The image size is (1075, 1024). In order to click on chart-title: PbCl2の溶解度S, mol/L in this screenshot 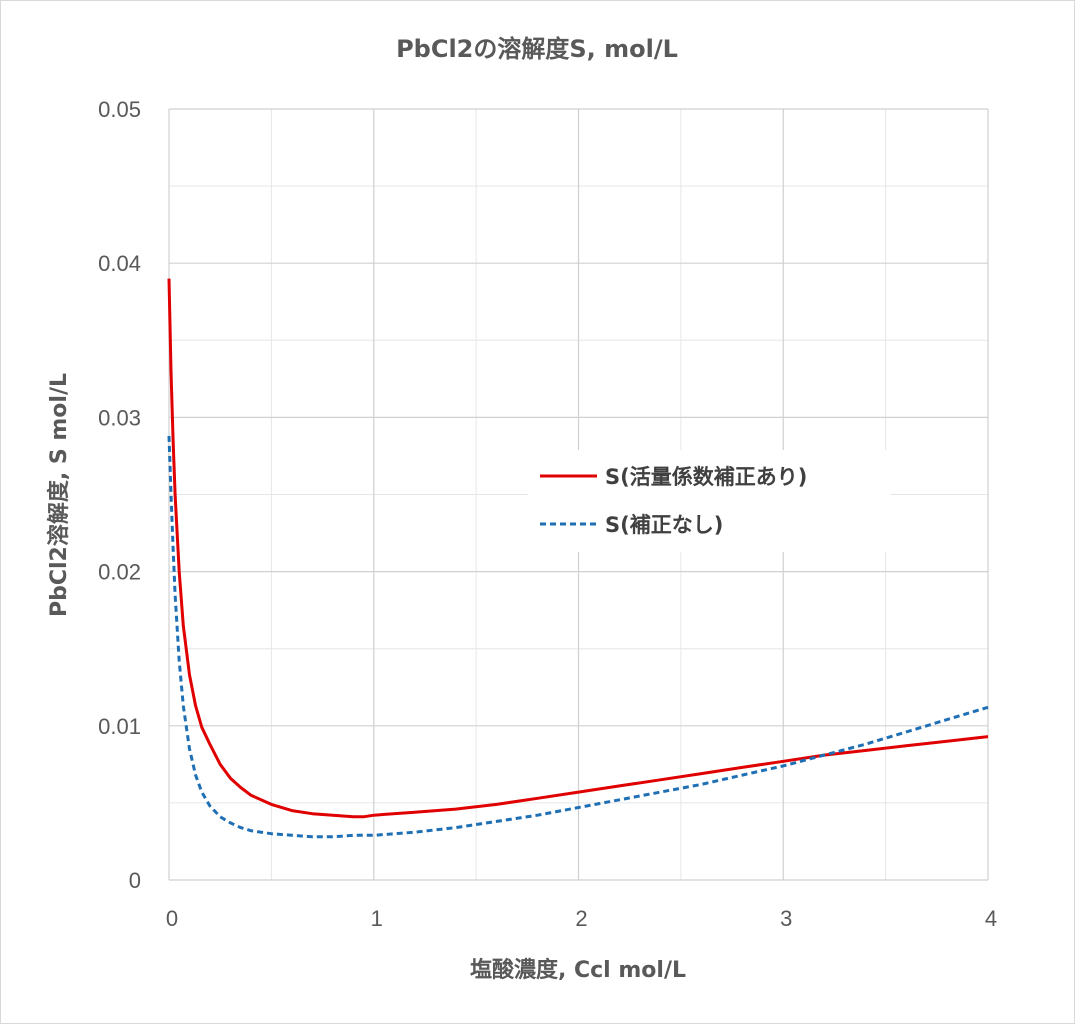, I will do `click(537, 49)`.